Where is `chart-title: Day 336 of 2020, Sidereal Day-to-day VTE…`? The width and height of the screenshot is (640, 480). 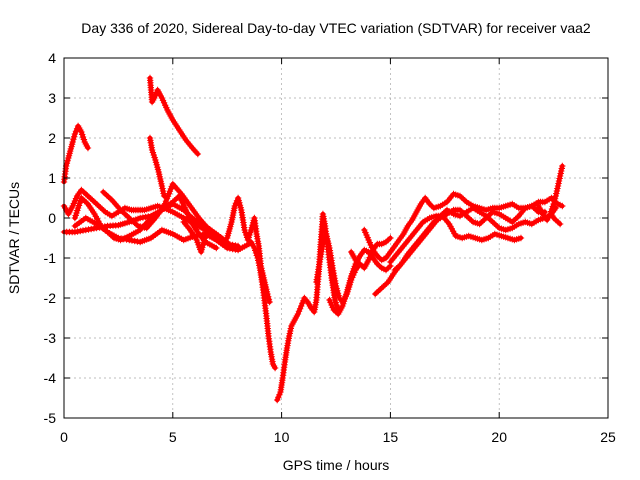 chart-title: Day 336 of 2020, Sidereal Day-to-day VTE… is located at coordinates (336, 28).